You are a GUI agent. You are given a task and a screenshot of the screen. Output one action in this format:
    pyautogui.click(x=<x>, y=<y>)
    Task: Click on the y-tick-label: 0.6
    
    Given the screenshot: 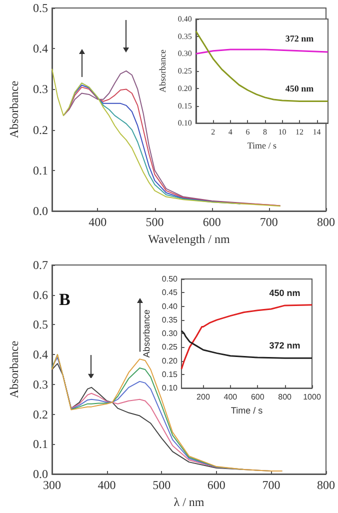 What is the action you would take?
    pyautogui.click(x=40, y=295)
    